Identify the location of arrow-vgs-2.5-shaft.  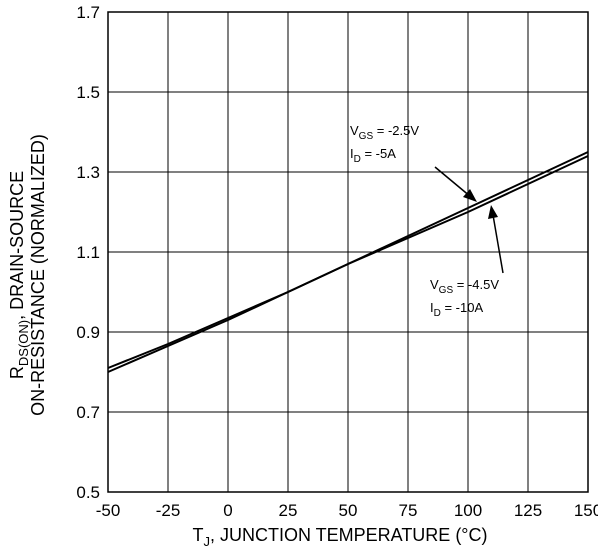
(453, 182).